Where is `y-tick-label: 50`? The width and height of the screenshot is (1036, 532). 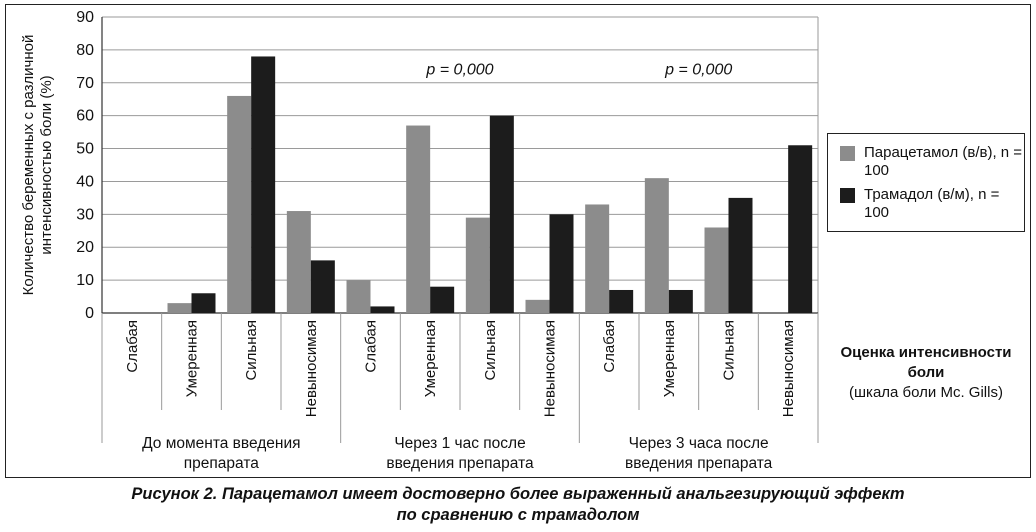
y-tick-label: 50 is located at coordinates (85, 149).